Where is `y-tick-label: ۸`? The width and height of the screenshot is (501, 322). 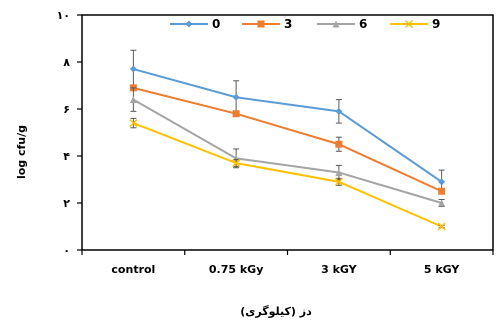 y-tick-label: ۸ is located at coordinates (66, 62).